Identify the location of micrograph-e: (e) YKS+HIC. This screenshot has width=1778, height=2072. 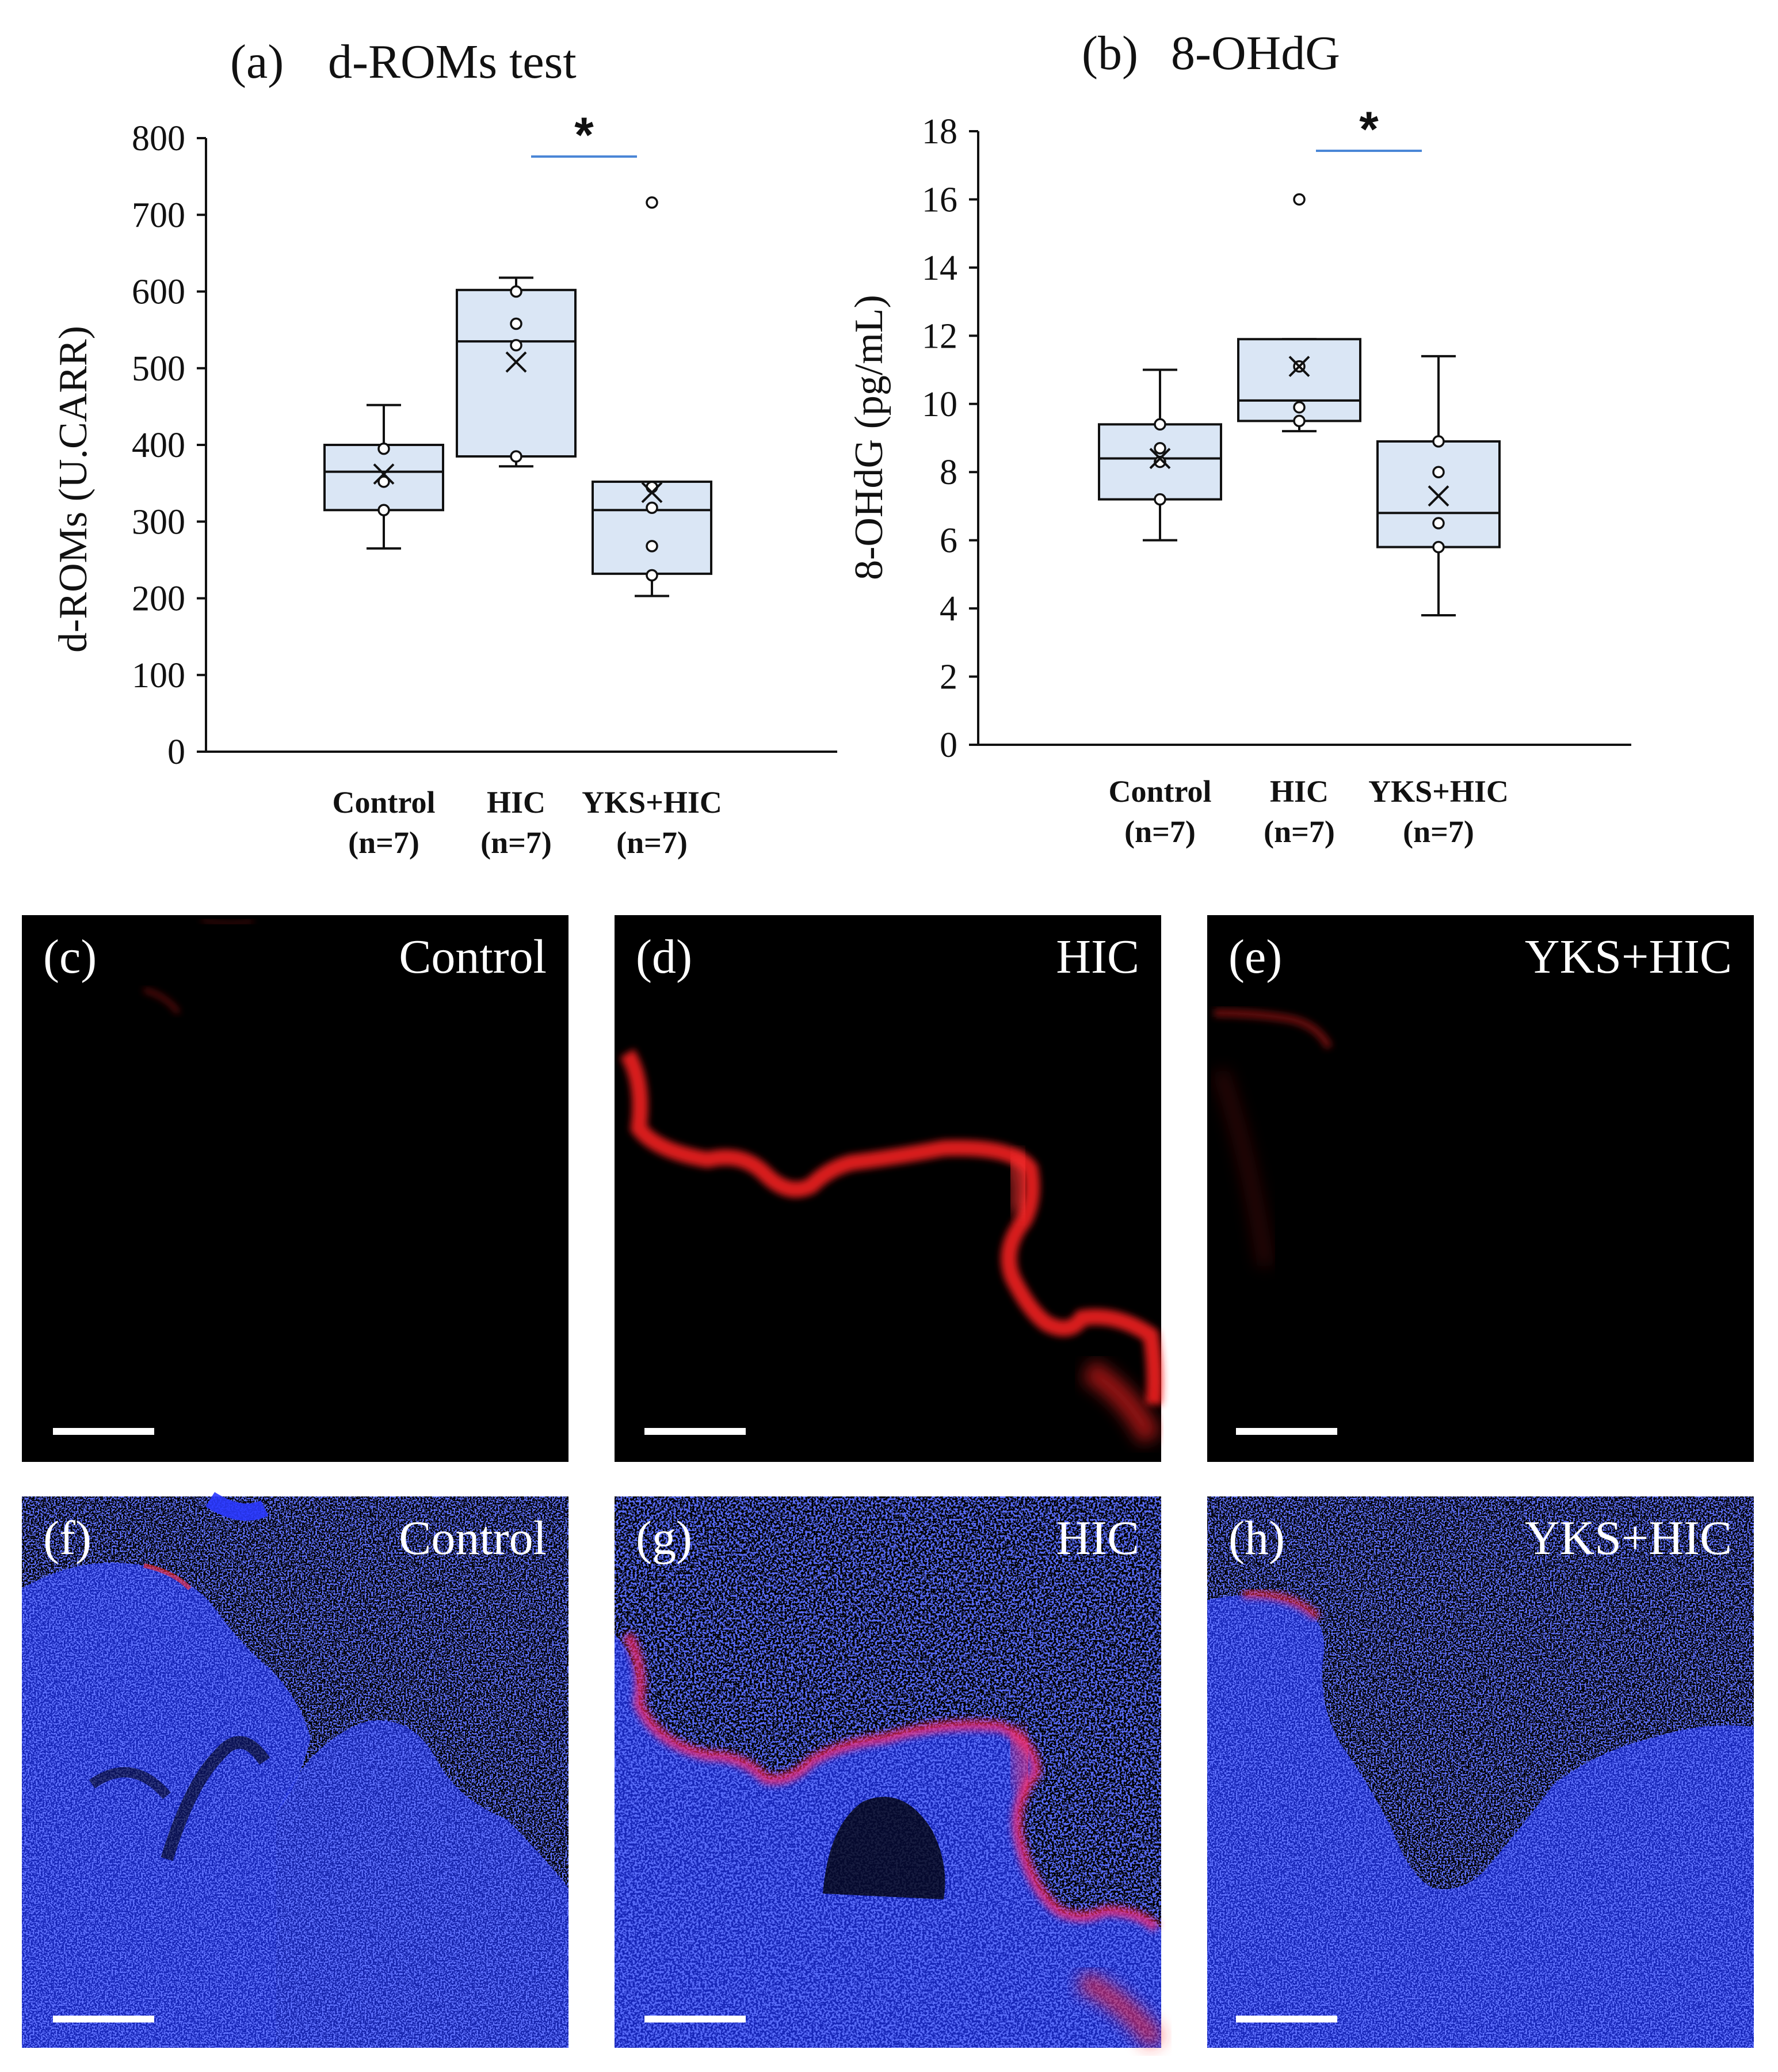
(1481, 1189).